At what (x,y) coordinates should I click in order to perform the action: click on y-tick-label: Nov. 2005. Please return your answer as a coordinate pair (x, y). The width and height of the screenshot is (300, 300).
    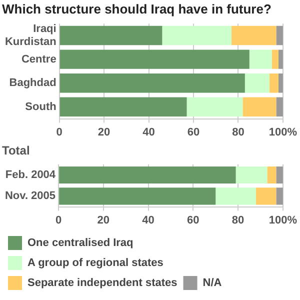
    Looking at the image, I should click on (30, 196).